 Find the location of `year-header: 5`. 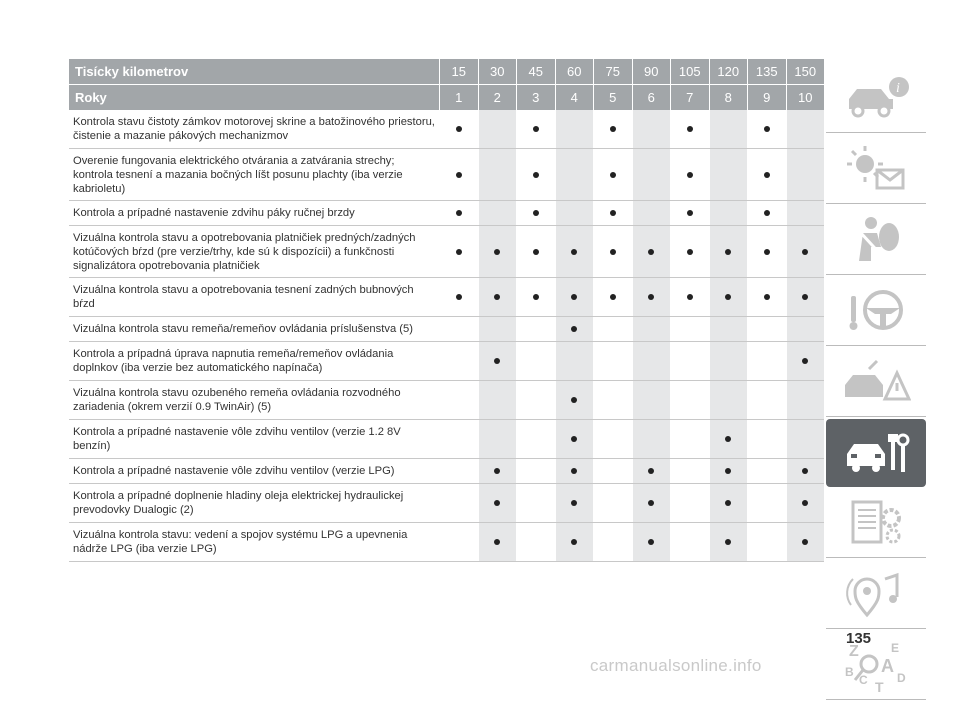

year-header: 5 is located at coordinates (612, 97).